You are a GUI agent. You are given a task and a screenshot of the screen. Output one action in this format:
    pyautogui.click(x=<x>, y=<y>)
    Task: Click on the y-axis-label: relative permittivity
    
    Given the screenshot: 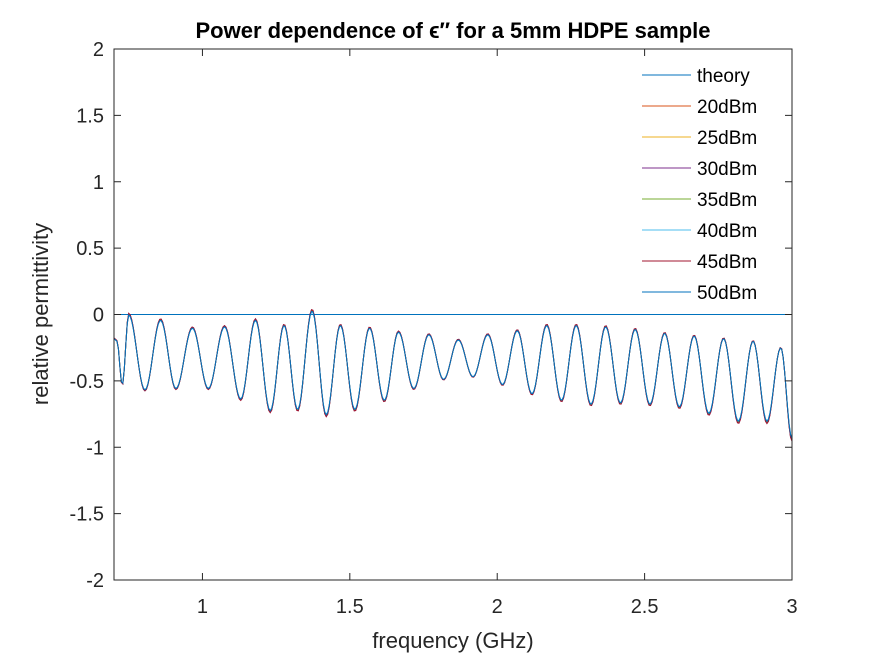 What is the action you would take?
    pyautogui.click(x=40, y=314)
    